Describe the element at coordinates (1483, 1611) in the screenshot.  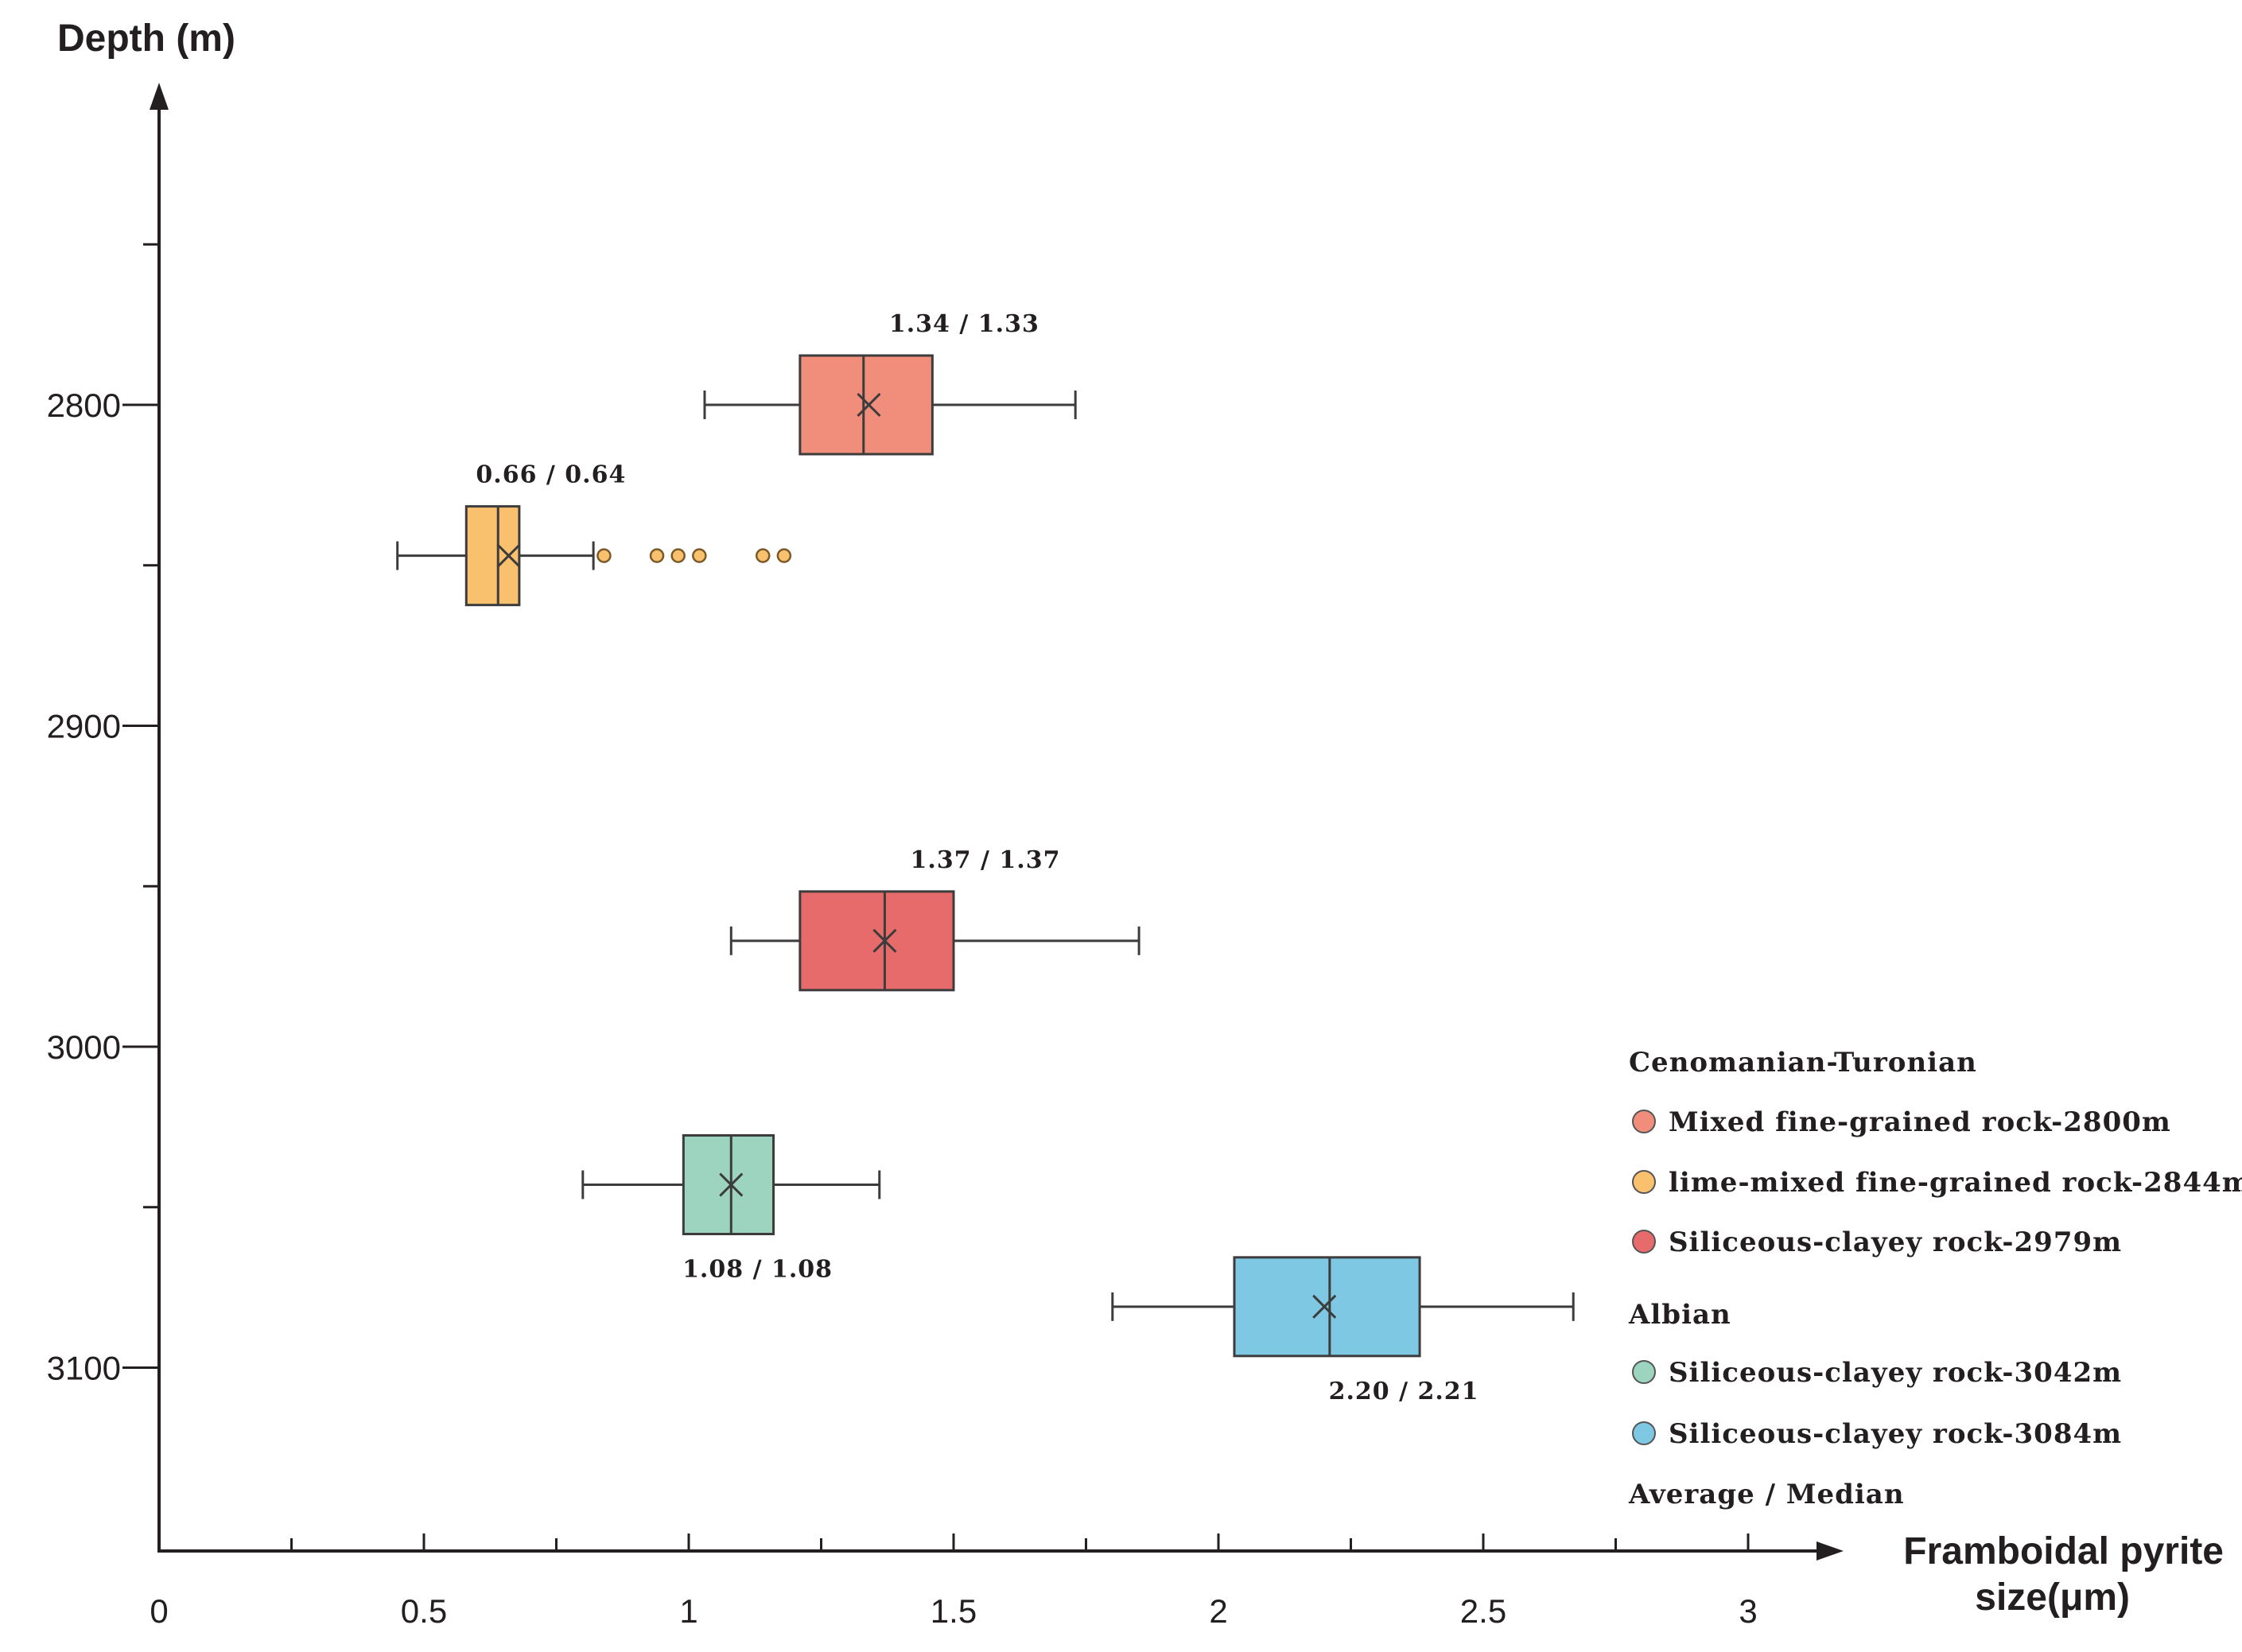
I see `x-tick-label: 2.5` at that location.